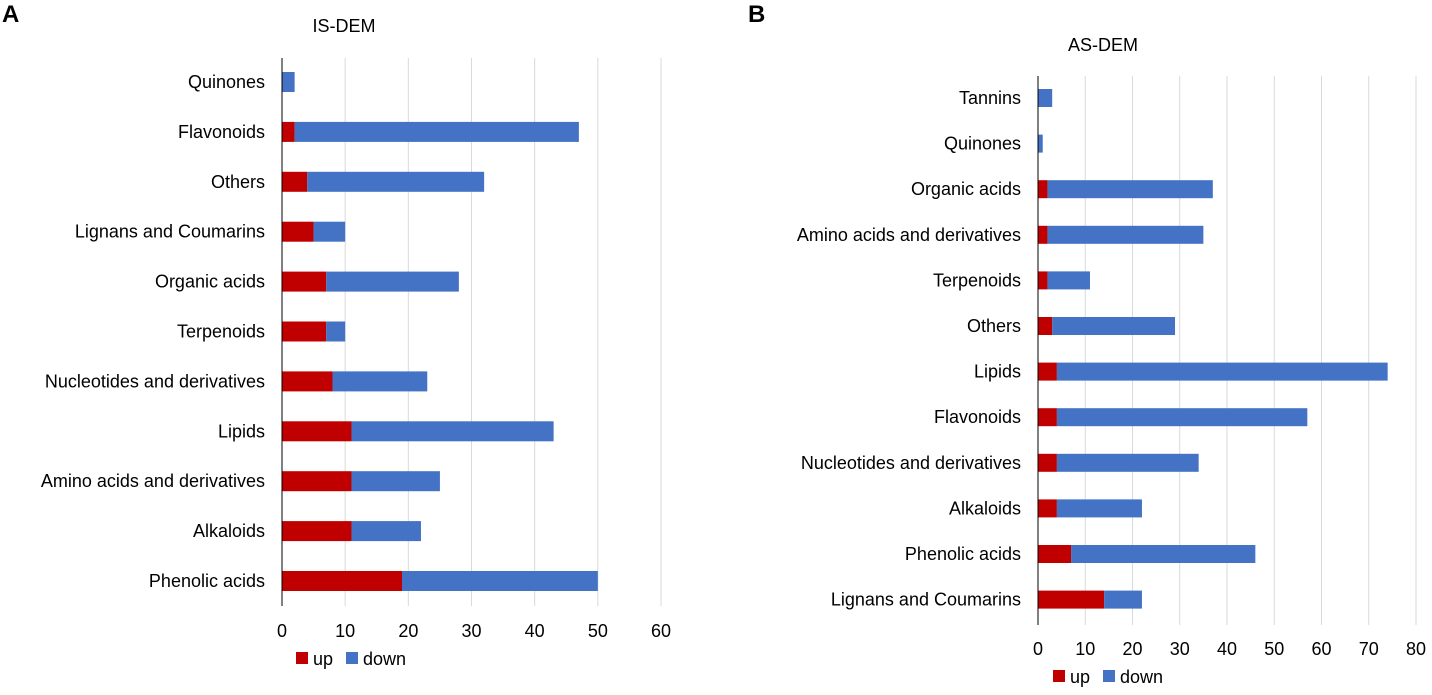 This screenshot has width=1432, height=695. Describe the element at coordinates (756, 14) in the screenshot. I see `panel-label: B` at that location.